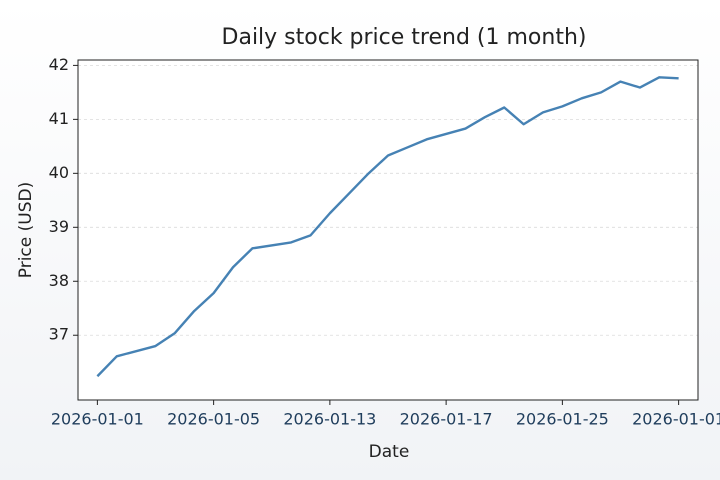 This screenshot has width=720, height=480. I want to click on y-tick-label: 37, so click(59, 334).